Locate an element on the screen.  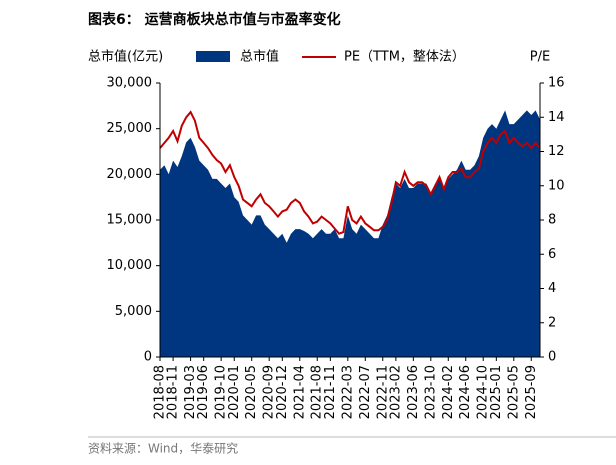
x-tick-label: 2020-01 is located at coordinates (234, 392).